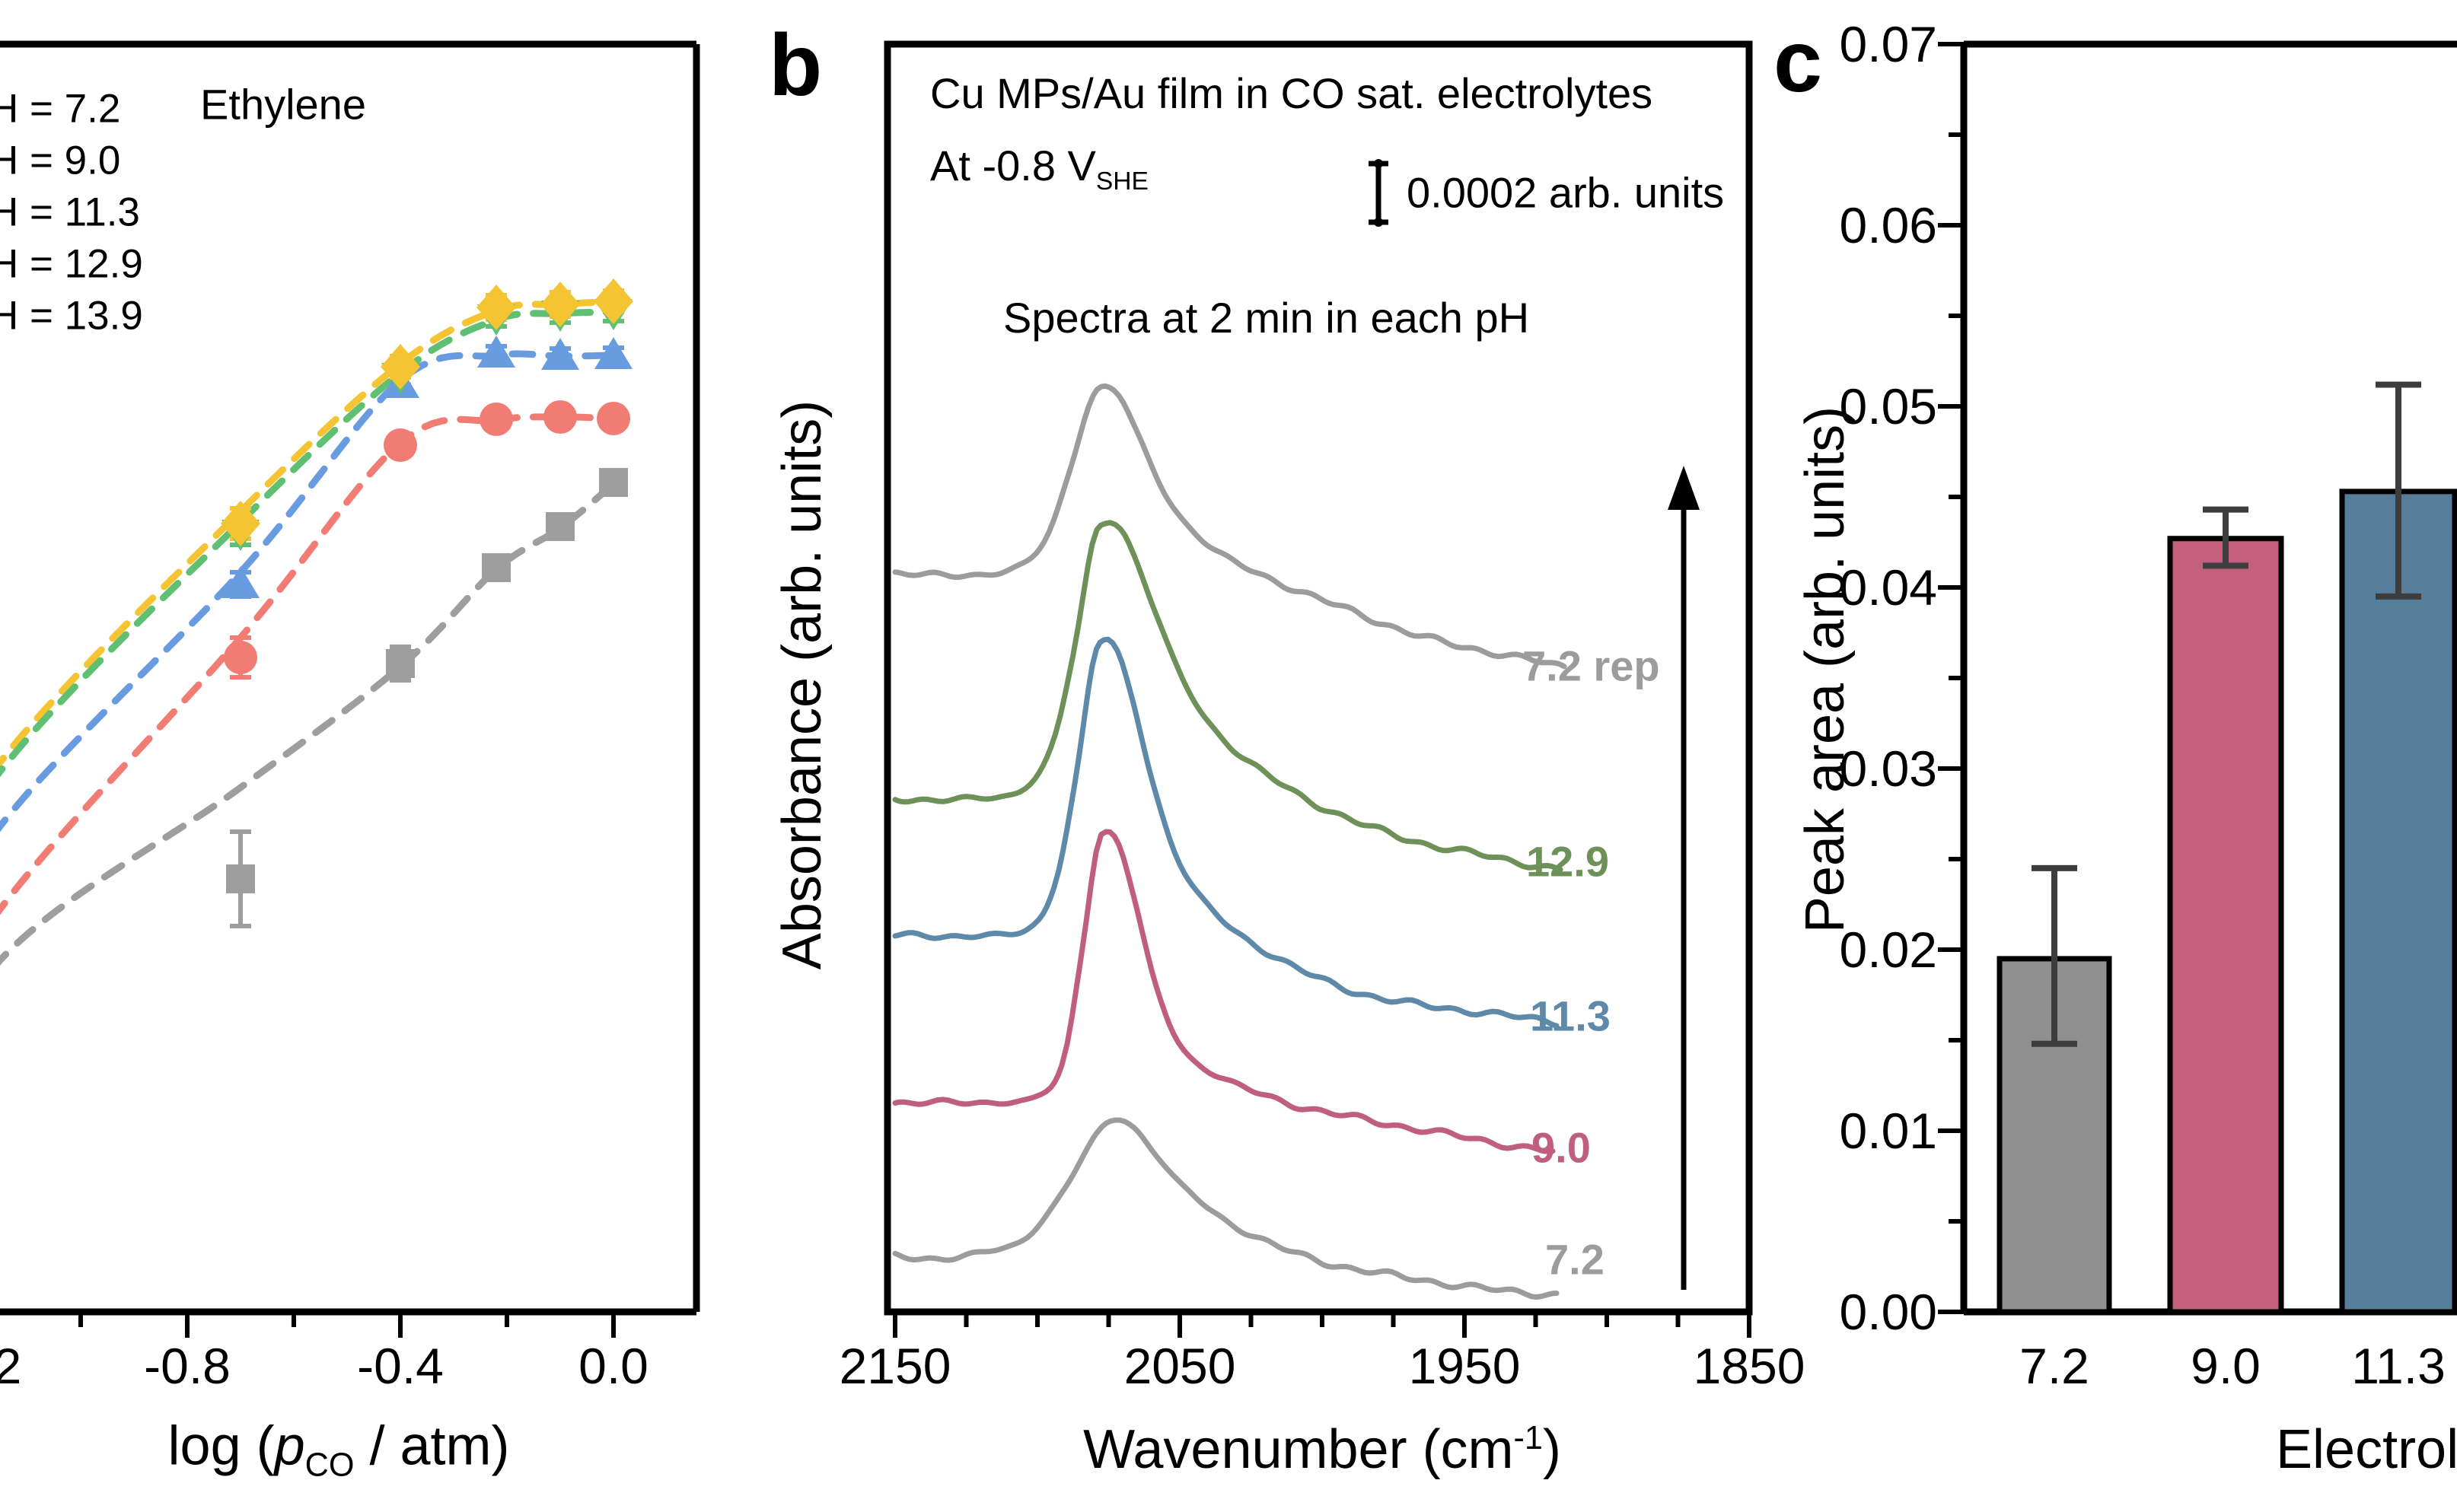 The width and height of the screenshot is (2457, 1512). I want to click on panel-c-ytick-0.04: 0.04, so click(1888, 587).